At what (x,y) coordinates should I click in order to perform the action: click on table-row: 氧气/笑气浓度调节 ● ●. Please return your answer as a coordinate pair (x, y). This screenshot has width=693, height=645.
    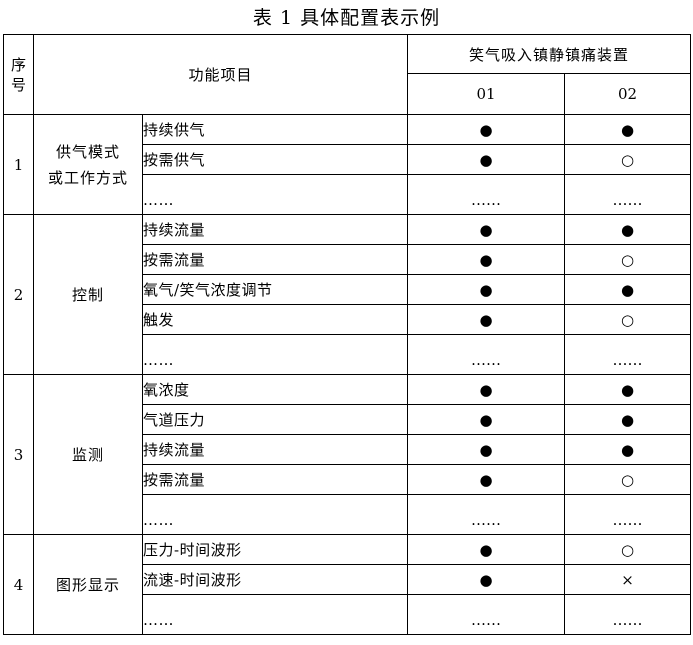
    Looking at the image, I should click on (348, 289).